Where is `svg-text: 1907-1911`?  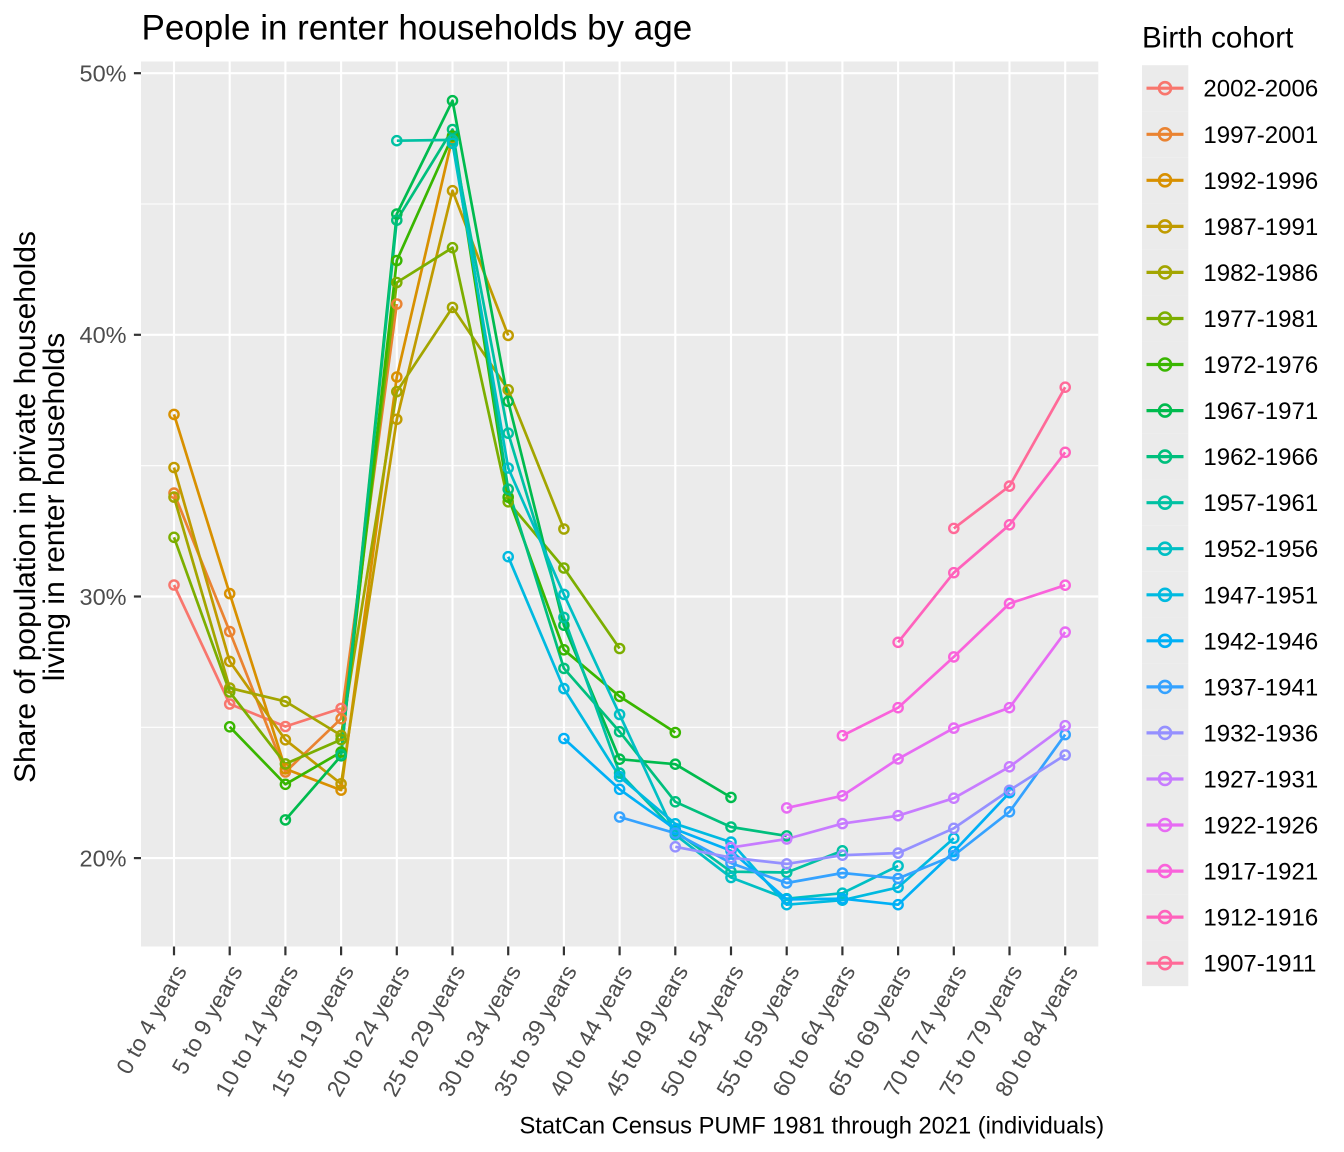 svg-text: 1907-1911 is located at coordinates (1259, 964).